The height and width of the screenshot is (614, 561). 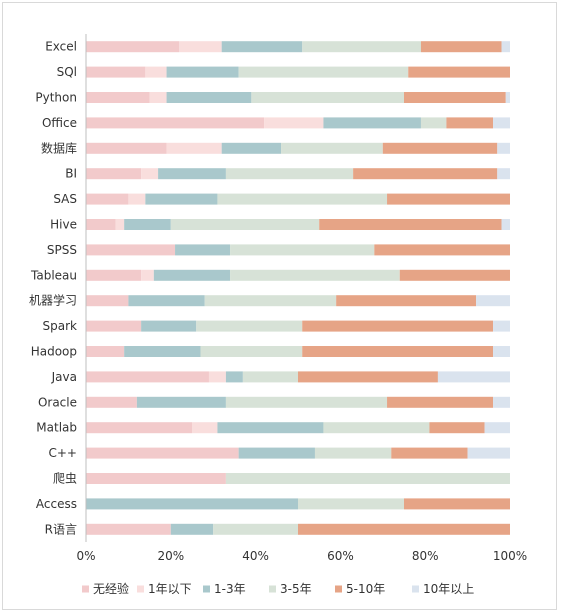 What do you see at coordinates (53, 300) in the screenshot?
I see `category-label: 机器学习` at bounding box center [53, 300].